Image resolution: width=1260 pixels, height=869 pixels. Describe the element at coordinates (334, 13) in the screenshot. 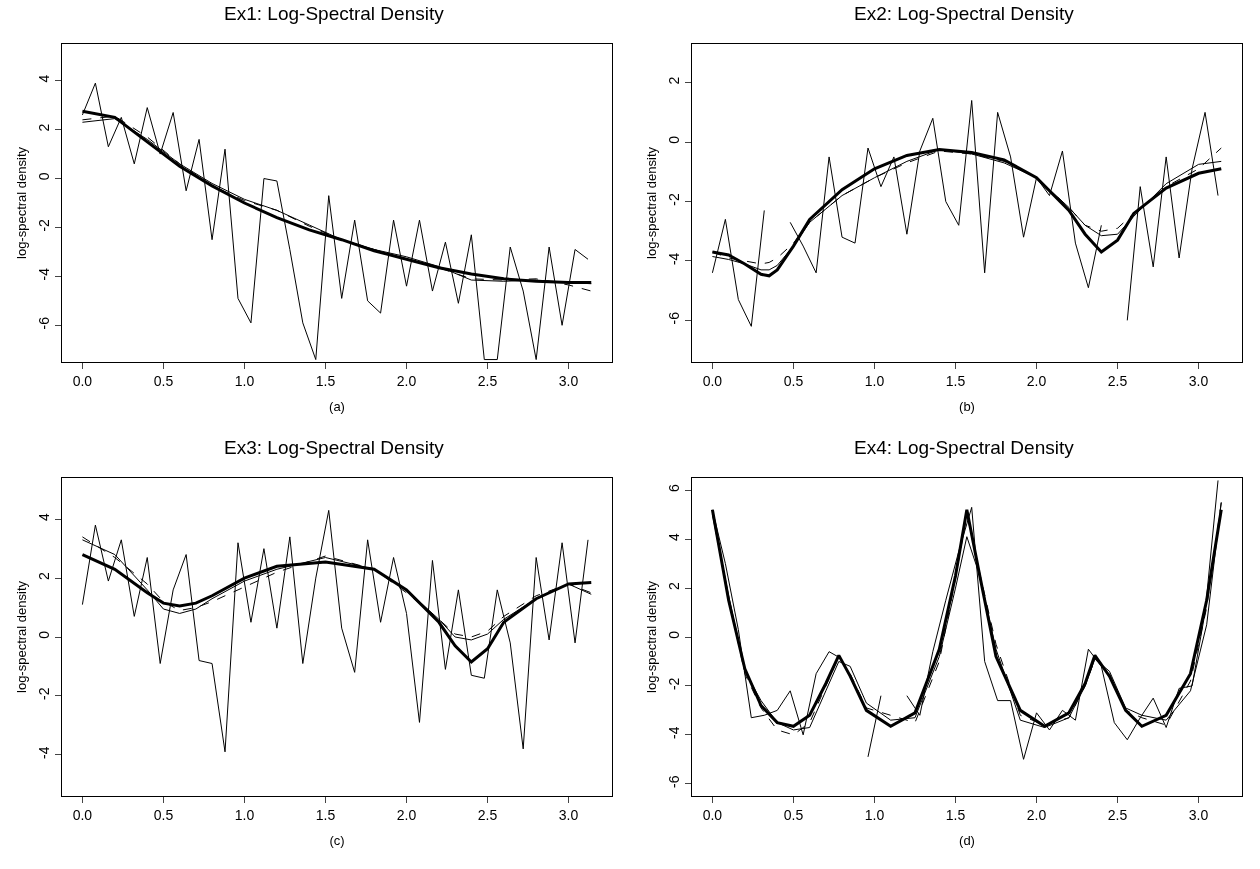

I see `chart-title: Ex1: Log-Spectral Density` at that location.